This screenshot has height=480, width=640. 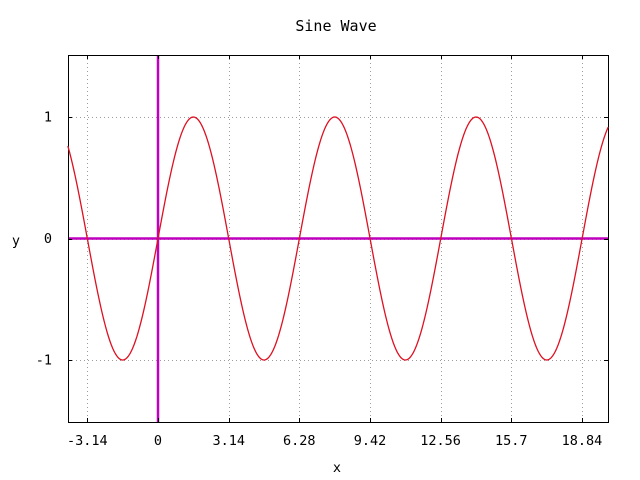 What do you see at coordinates (44, 361) in the screenshot?
I see `y-tick-label: -1` at bounding box center [44, 361].